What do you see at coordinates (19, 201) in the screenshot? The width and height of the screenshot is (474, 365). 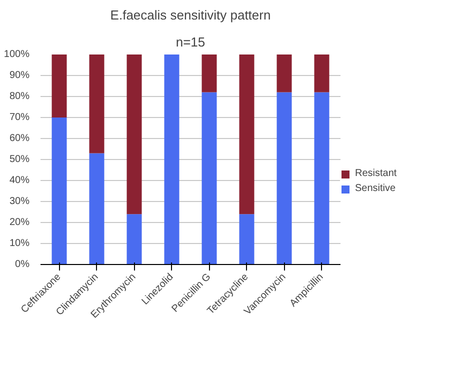 I see `y-tick-label: 30%` at bounding box center [19, 201].